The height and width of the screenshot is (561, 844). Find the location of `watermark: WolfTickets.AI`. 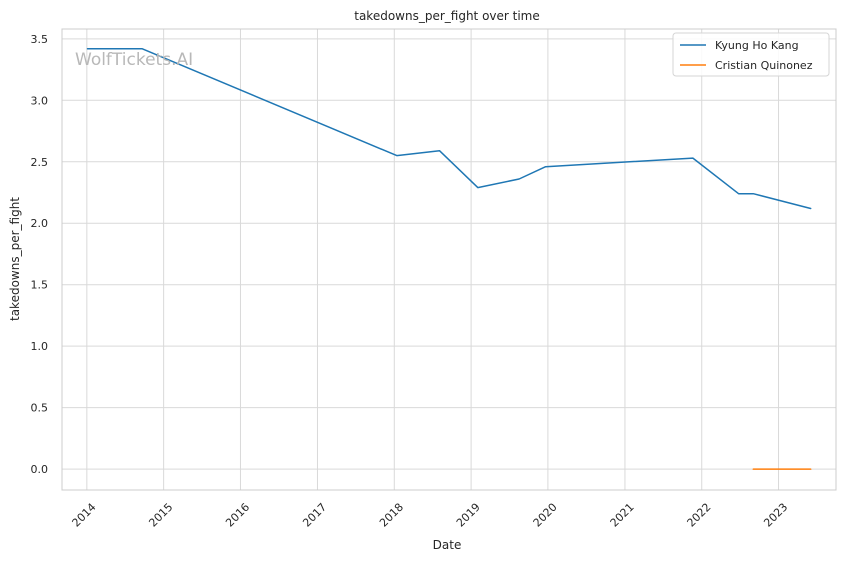

watermark: WolfTickets.AI is located at coordinates (134, 60).